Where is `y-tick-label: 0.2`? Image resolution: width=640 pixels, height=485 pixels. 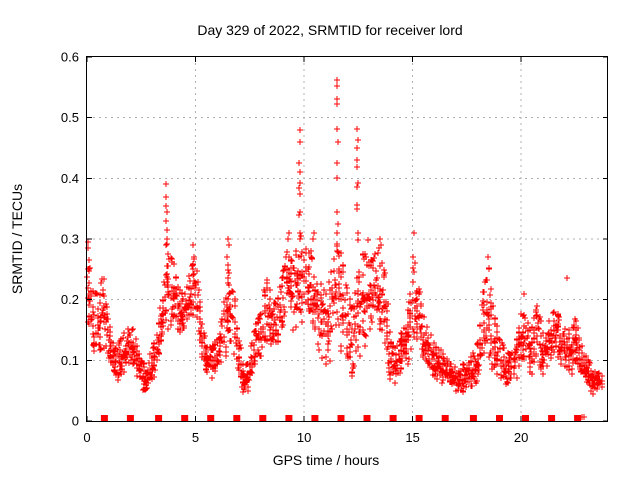
y-tick-label: 0.2 is located at coordinates (70, 299).